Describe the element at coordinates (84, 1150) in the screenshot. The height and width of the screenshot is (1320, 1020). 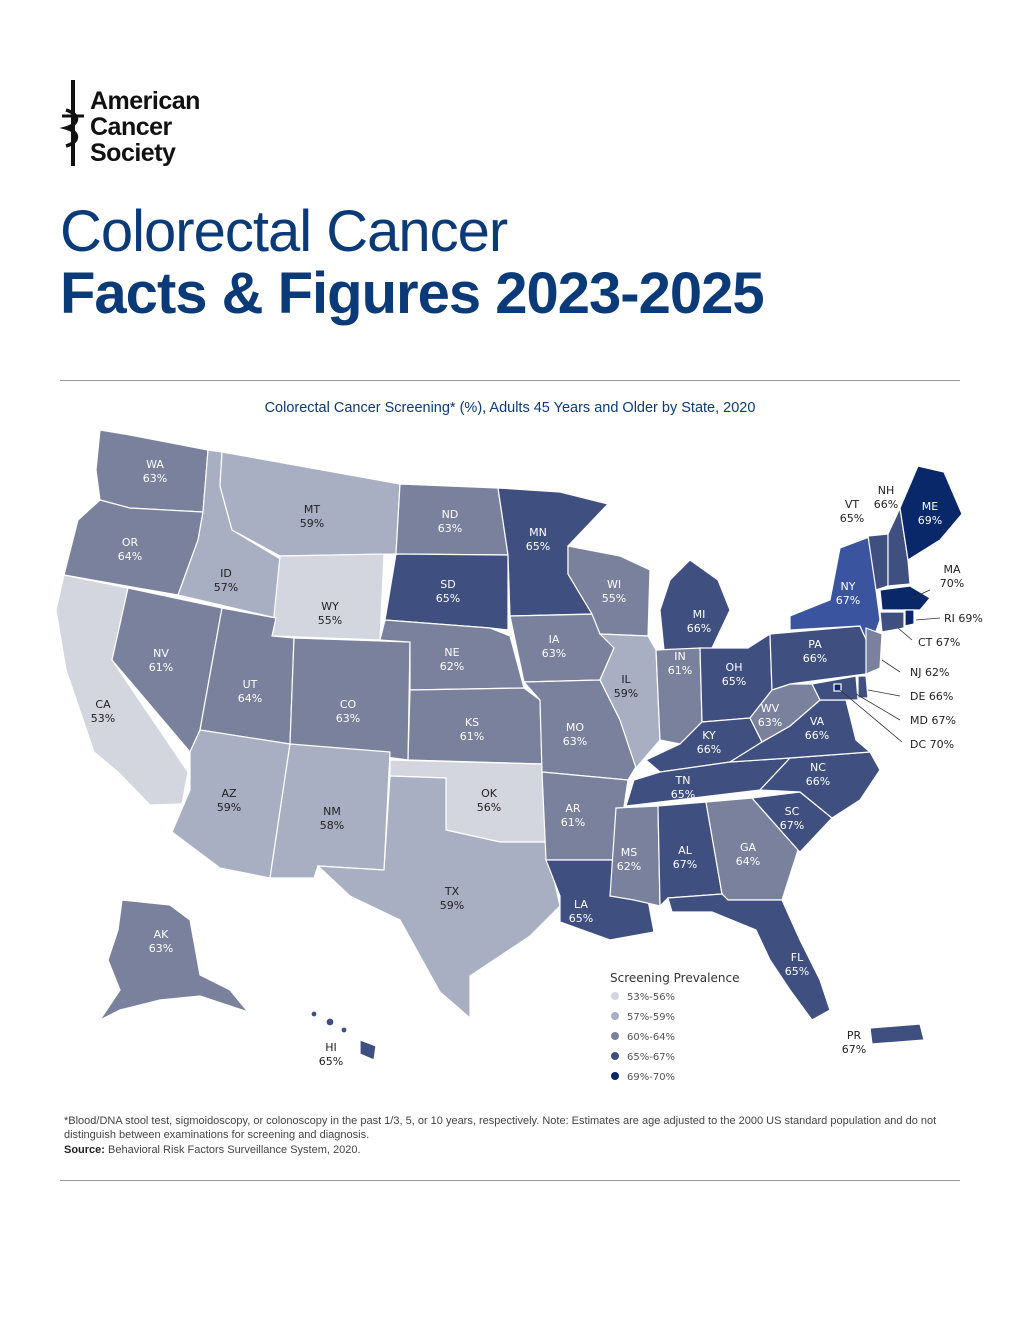
I see `source-label: Source:` at that location.